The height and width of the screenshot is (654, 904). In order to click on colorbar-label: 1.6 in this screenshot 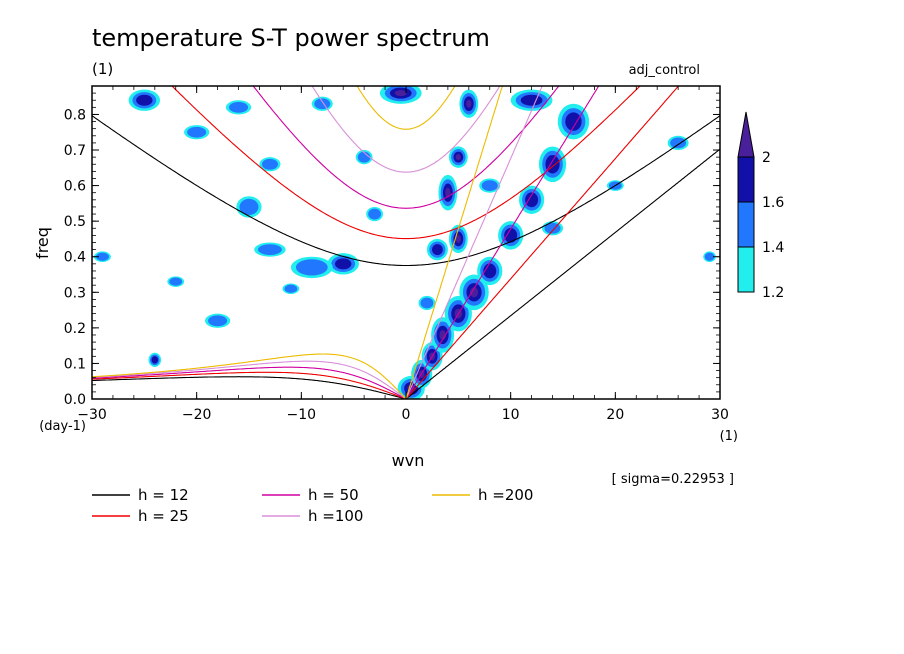, I will do `click(773, 203)`.